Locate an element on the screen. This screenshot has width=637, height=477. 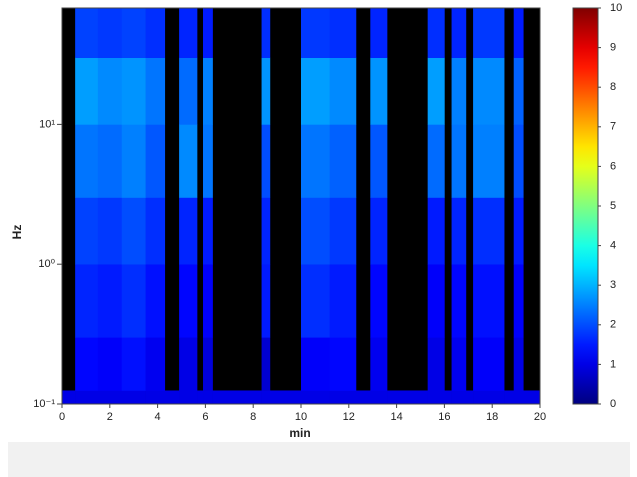
y-tick-label: 10¹ is located at coordinates (47, 124).